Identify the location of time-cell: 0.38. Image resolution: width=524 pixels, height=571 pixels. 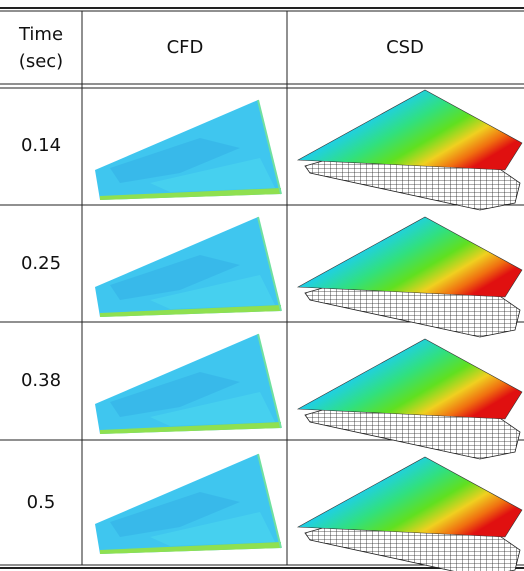
(41, 380).